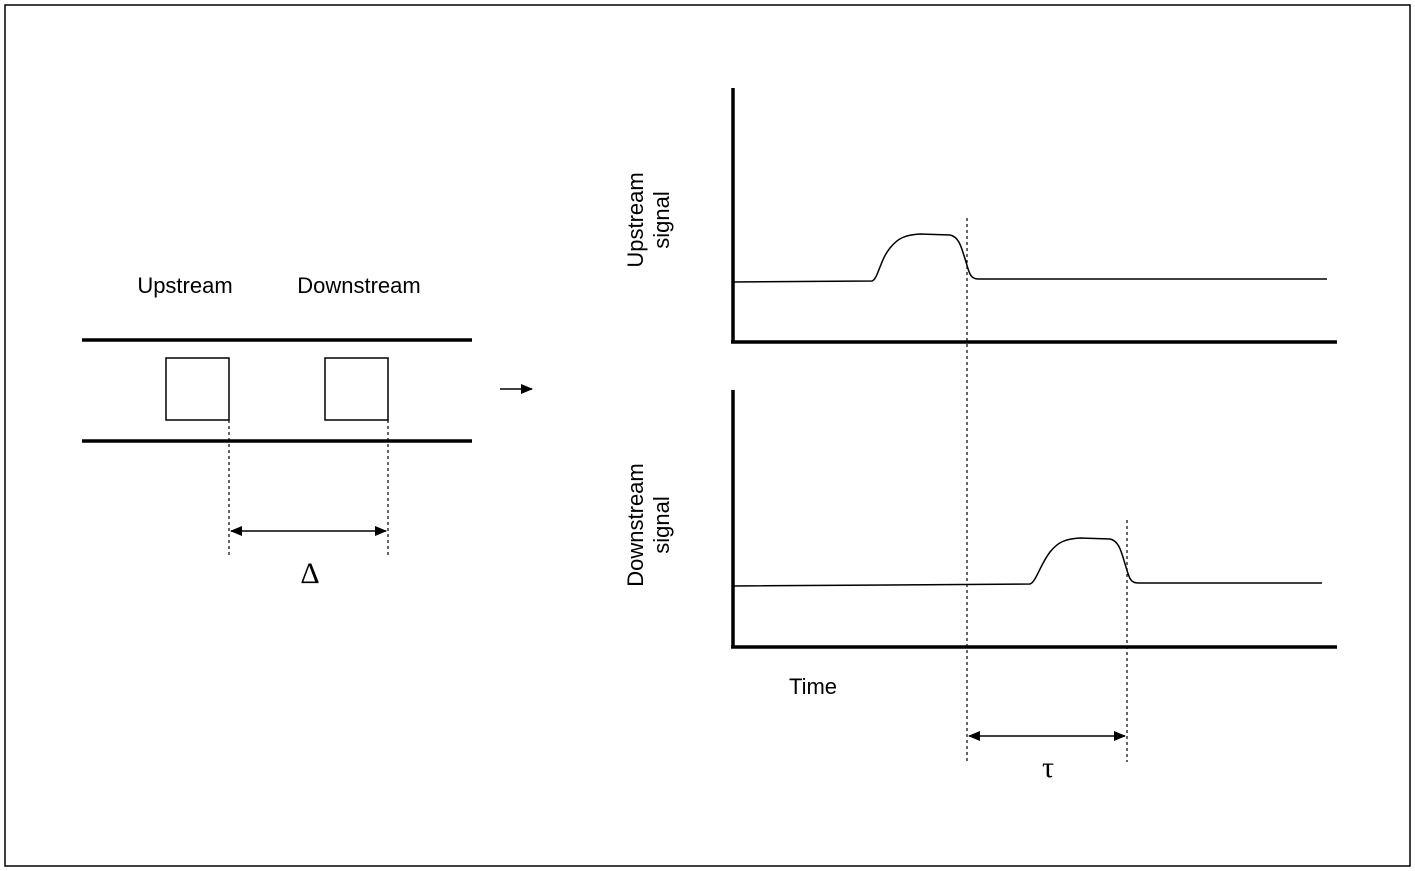  What do you see at coordinates (309, 573) in the screenshot?
I see `distance-label: Δ` at bounding box center [309, 573].